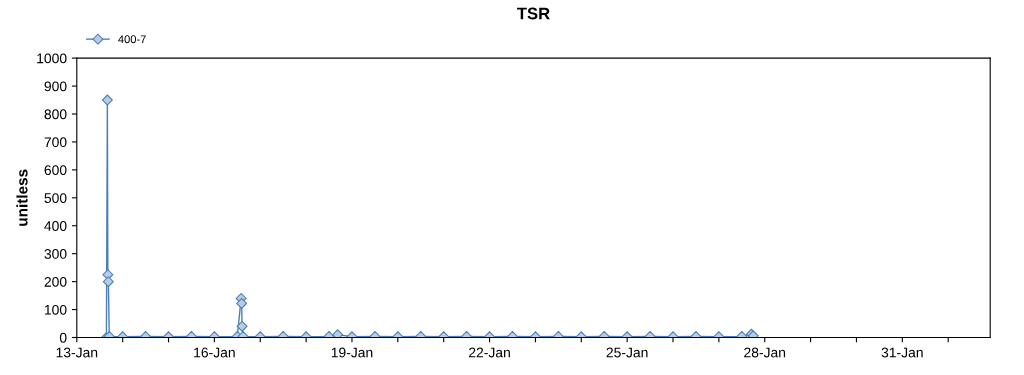 The image size is (1024, 375). Describe the element at coordinates (55, 254) in the screenshot. I see `y-tick-label: 300` at that location.